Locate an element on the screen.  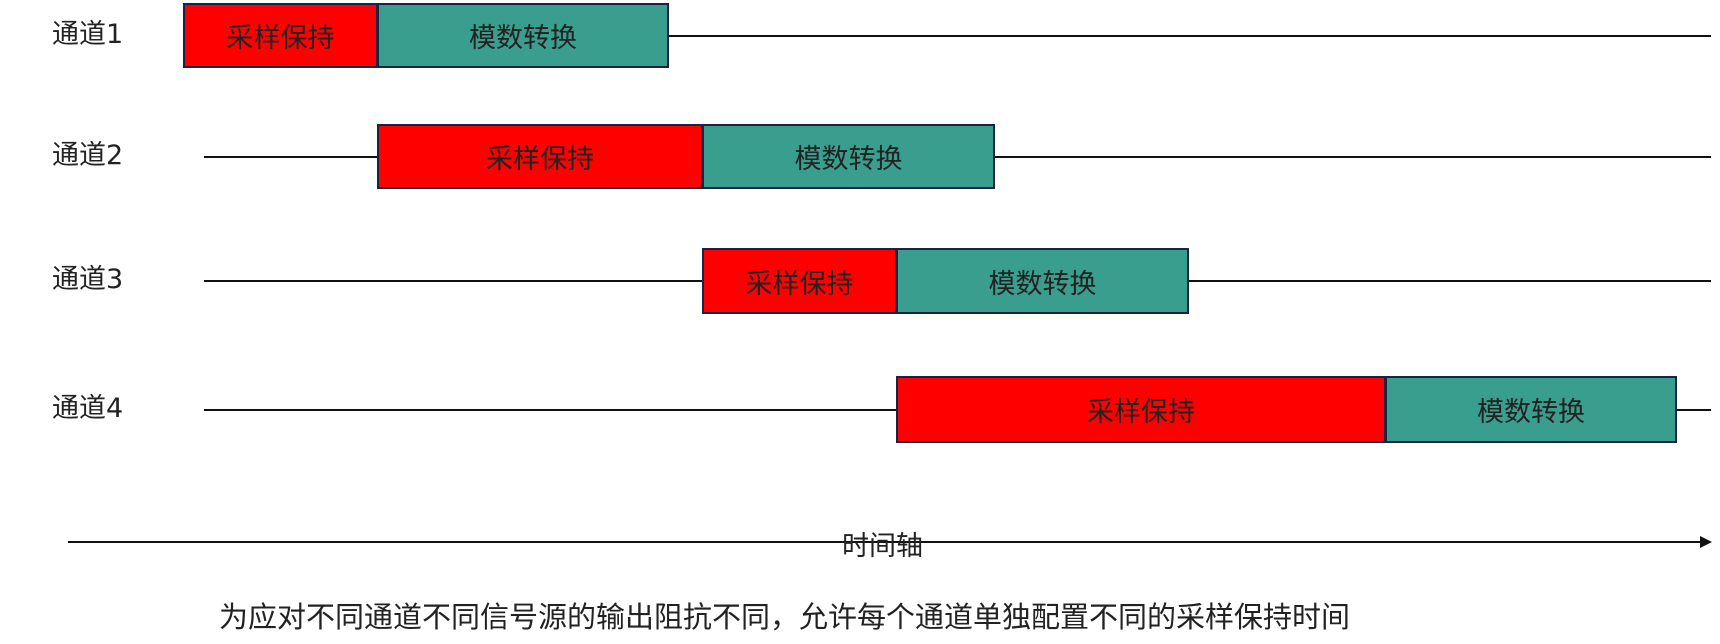
channel-label: 通道2 is located at coordinates (88, 155).